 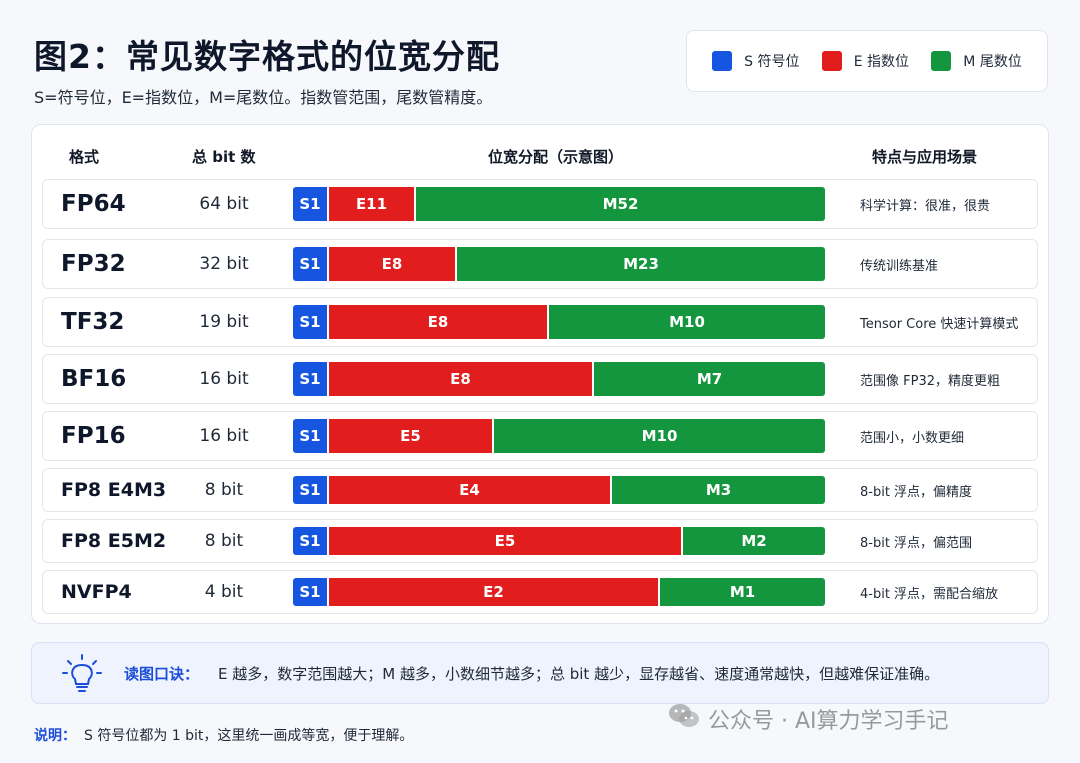 I want to click on table-row: FP32 32 bit S1 E8 M23 传统训练基准, so click(x=540, y=264).